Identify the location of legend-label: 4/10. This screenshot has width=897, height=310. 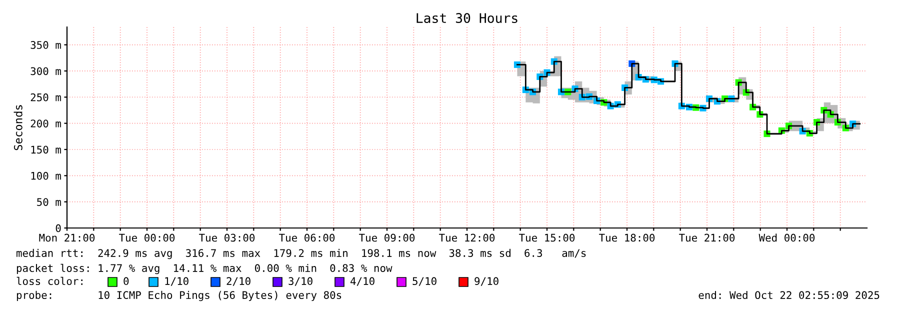
(362, 281).